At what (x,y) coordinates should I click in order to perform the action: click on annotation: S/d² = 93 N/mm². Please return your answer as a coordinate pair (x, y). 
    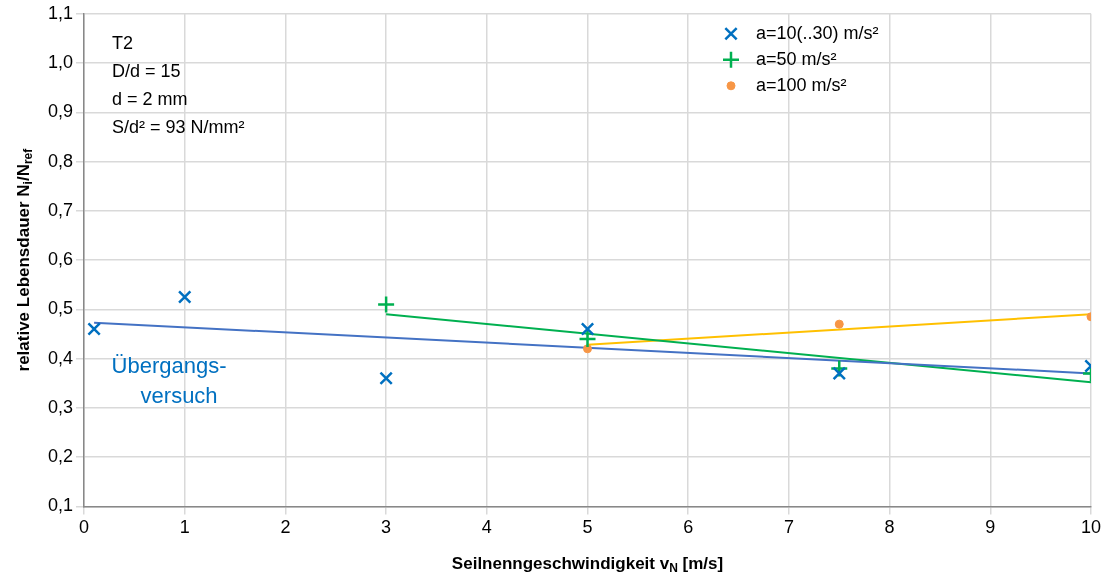
    Looking at the image, I should click on (178, 126).